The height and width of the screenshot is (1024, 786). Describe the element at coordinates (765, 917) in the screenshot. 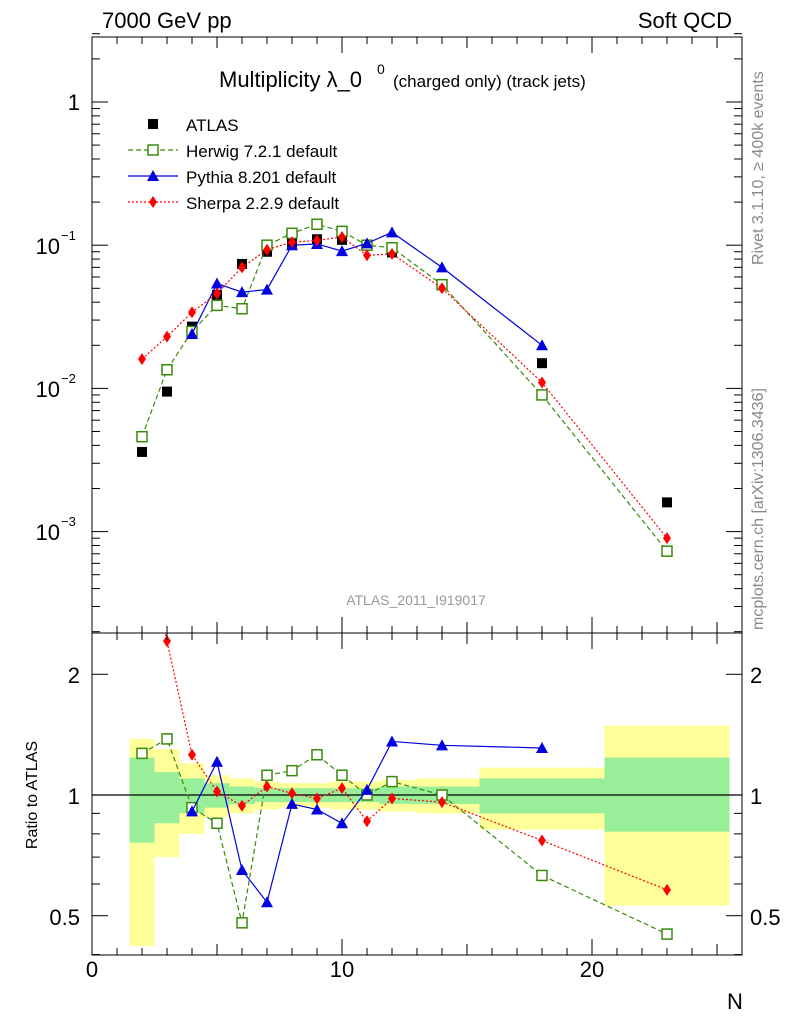

I see `ratio-ytick-label-right: 0.5` at that location.